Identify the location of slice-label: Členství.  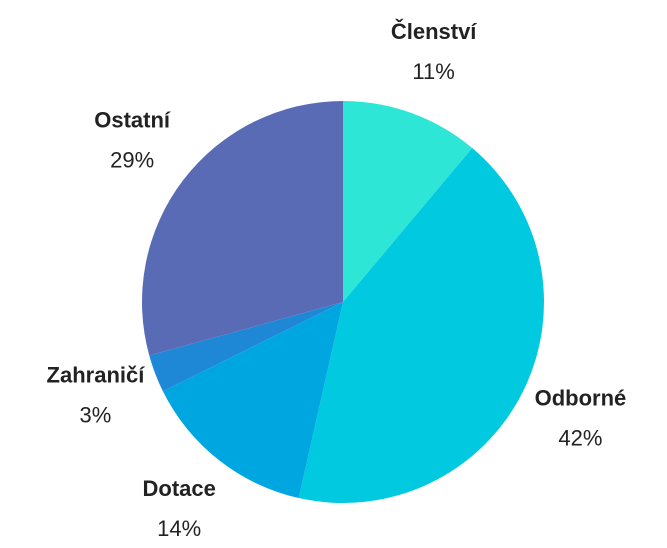
(434, 31).